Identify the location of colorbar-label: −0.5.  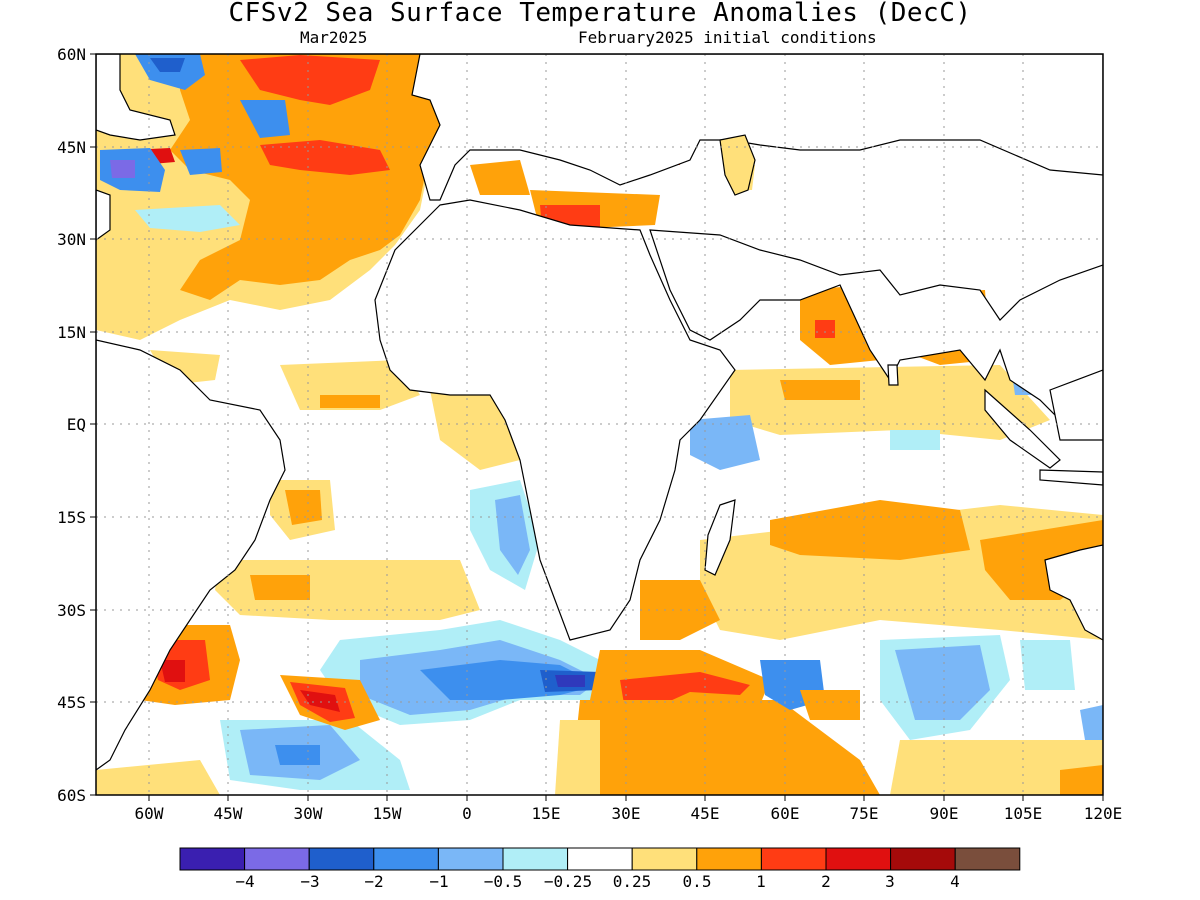
(503, 881).